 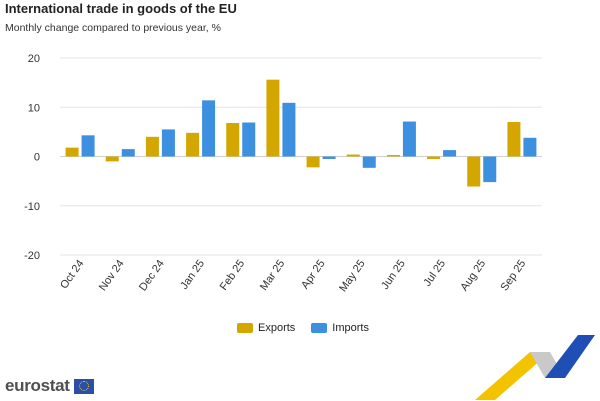 What do you see at coordinates (512, 376) in the screenshot?
I see `ribbon-yellow` at bounding box center [512, 376].